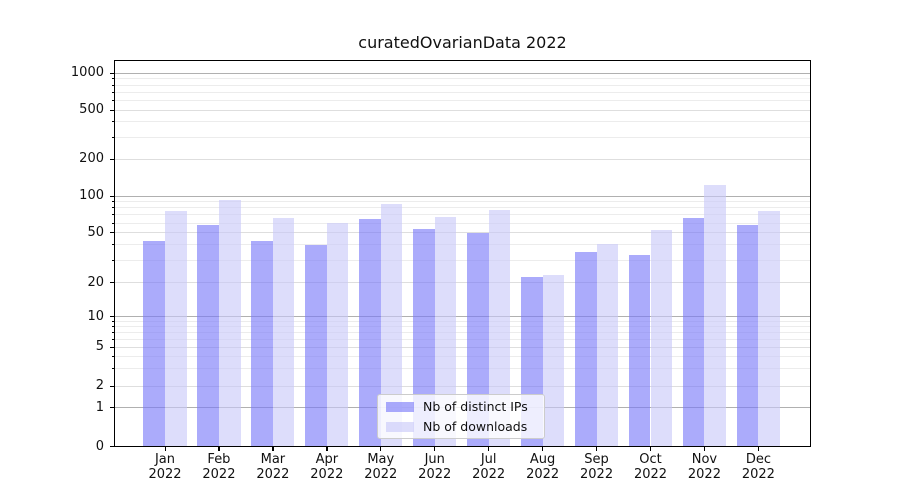  Describe the element at coordinates (176, 329) in the screenshot. I see `bar-downloads-jan` at that location.